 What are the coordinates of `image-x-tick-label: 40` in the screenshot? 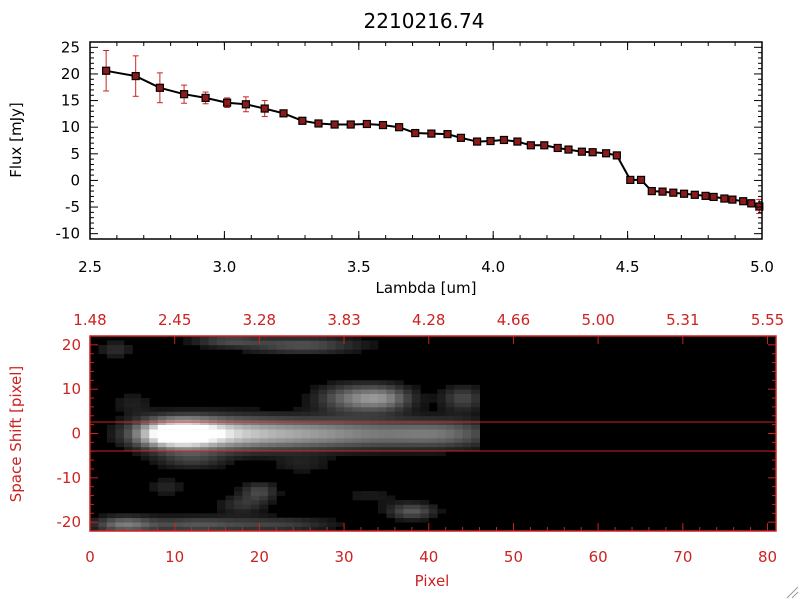 It's located at (428, 557).